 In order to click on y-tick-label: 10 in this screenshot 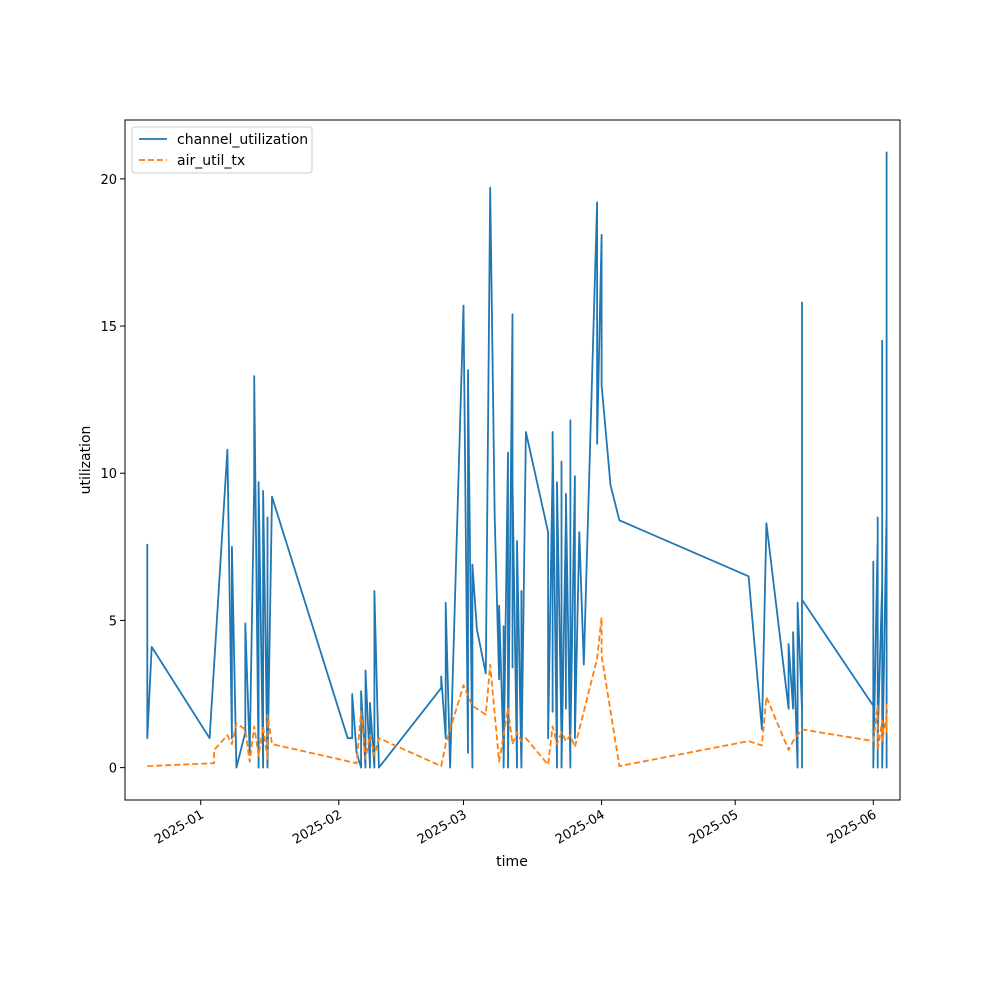, I will do `click(108, 474)`.